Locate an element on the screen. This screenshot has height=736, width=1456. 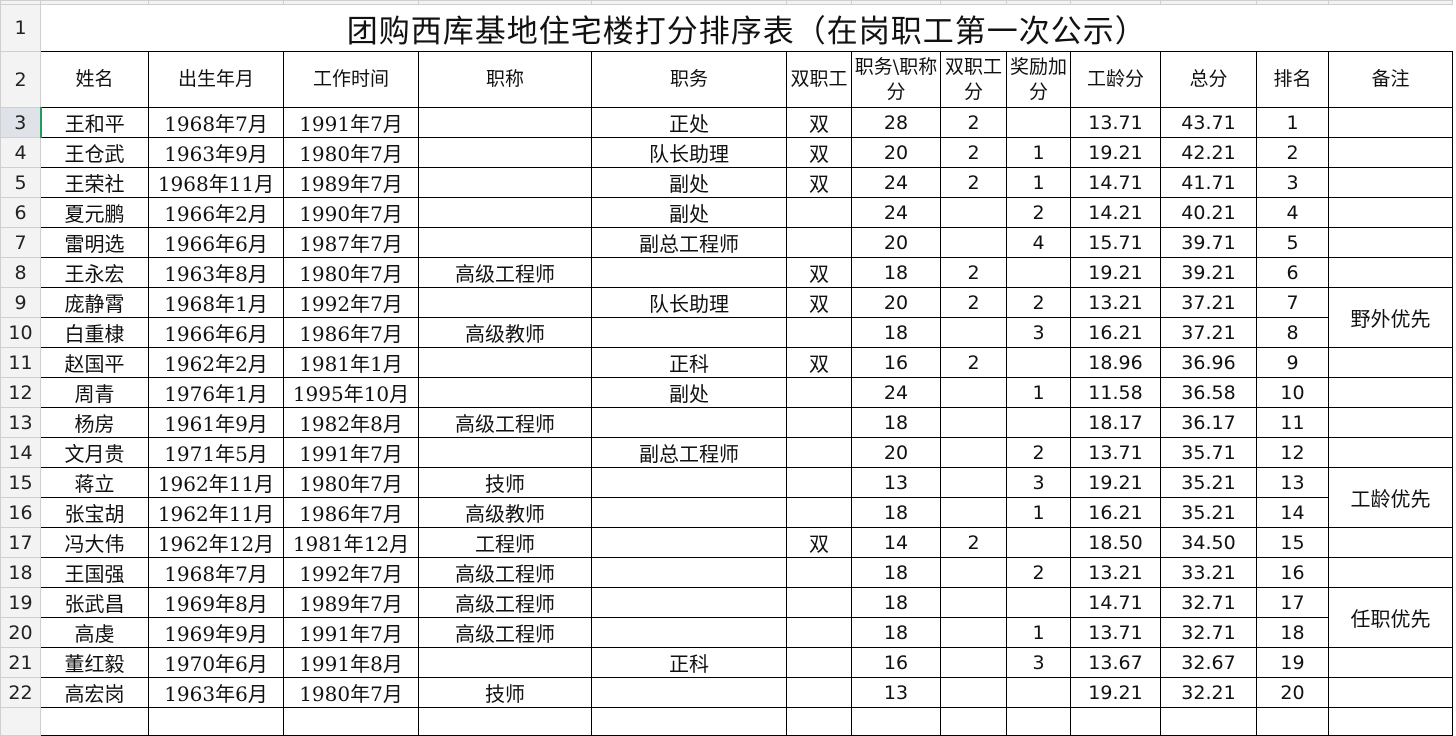
cell: 15.71 is located at coordinates (1115, 242).